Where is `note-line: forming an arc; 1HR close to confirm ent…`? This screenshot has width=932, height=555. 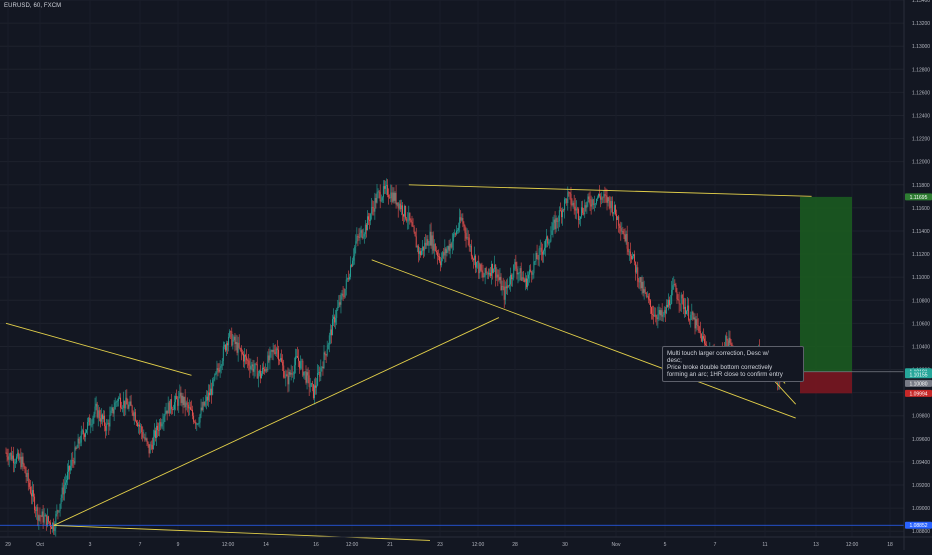
note-line: forming an arc; 1HR close to confirm ent… is located at coordinates (725, 374).